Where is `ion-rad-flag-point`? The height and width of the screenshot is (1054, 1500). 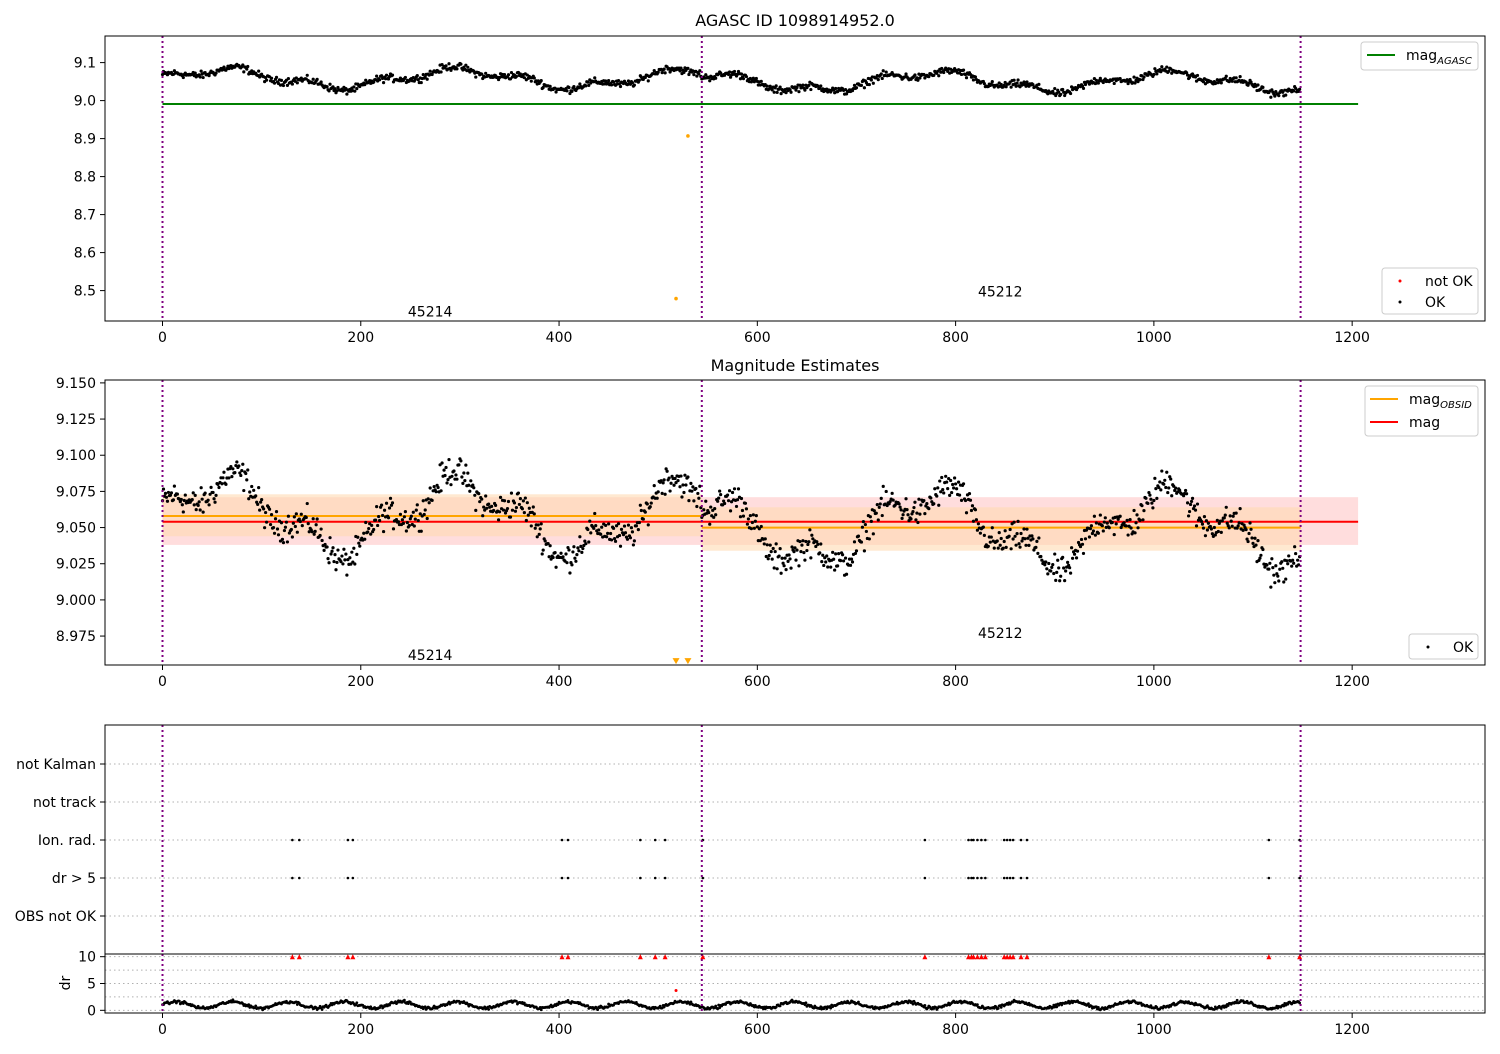 ion-rad-flag-point is located at coordinates (1013, 840).